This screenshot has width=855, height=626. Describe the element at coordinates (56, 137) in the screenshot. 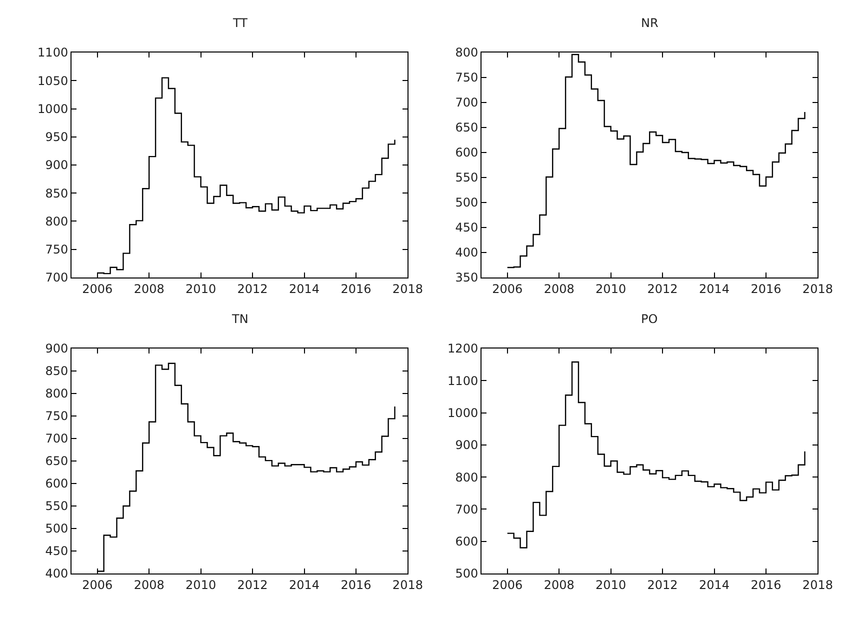

I see `y-tick-label: 950` at that location.